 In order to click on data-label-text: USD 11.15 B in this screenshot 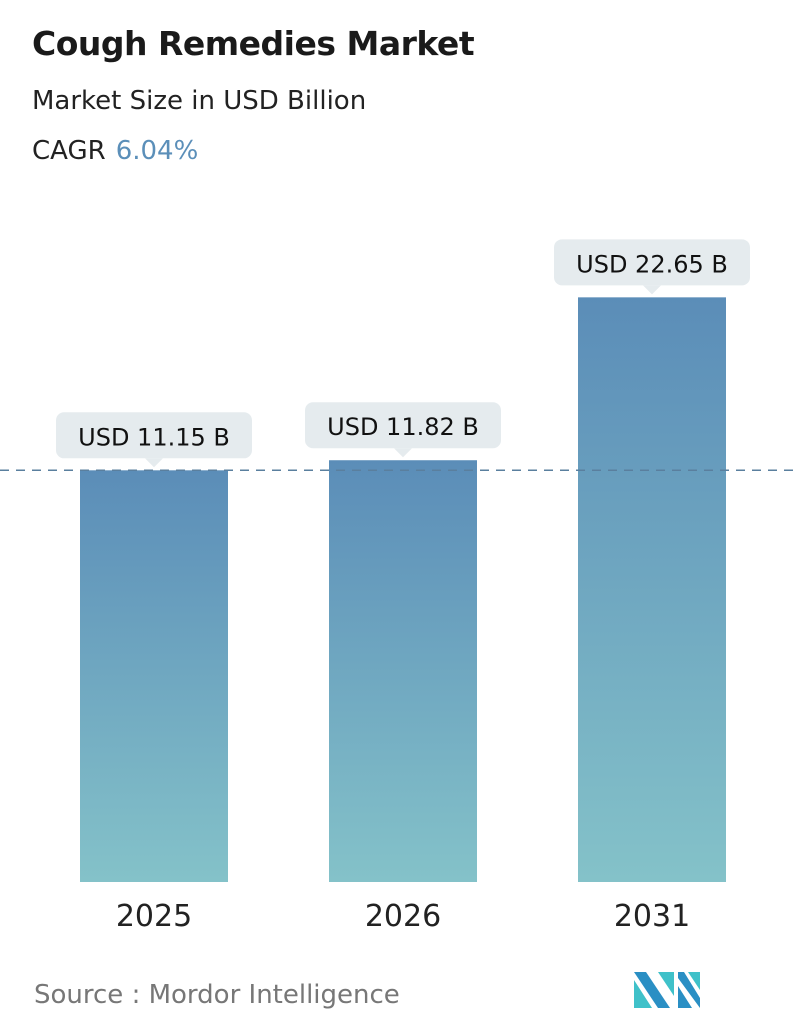, I will do `click(154, 437)`.